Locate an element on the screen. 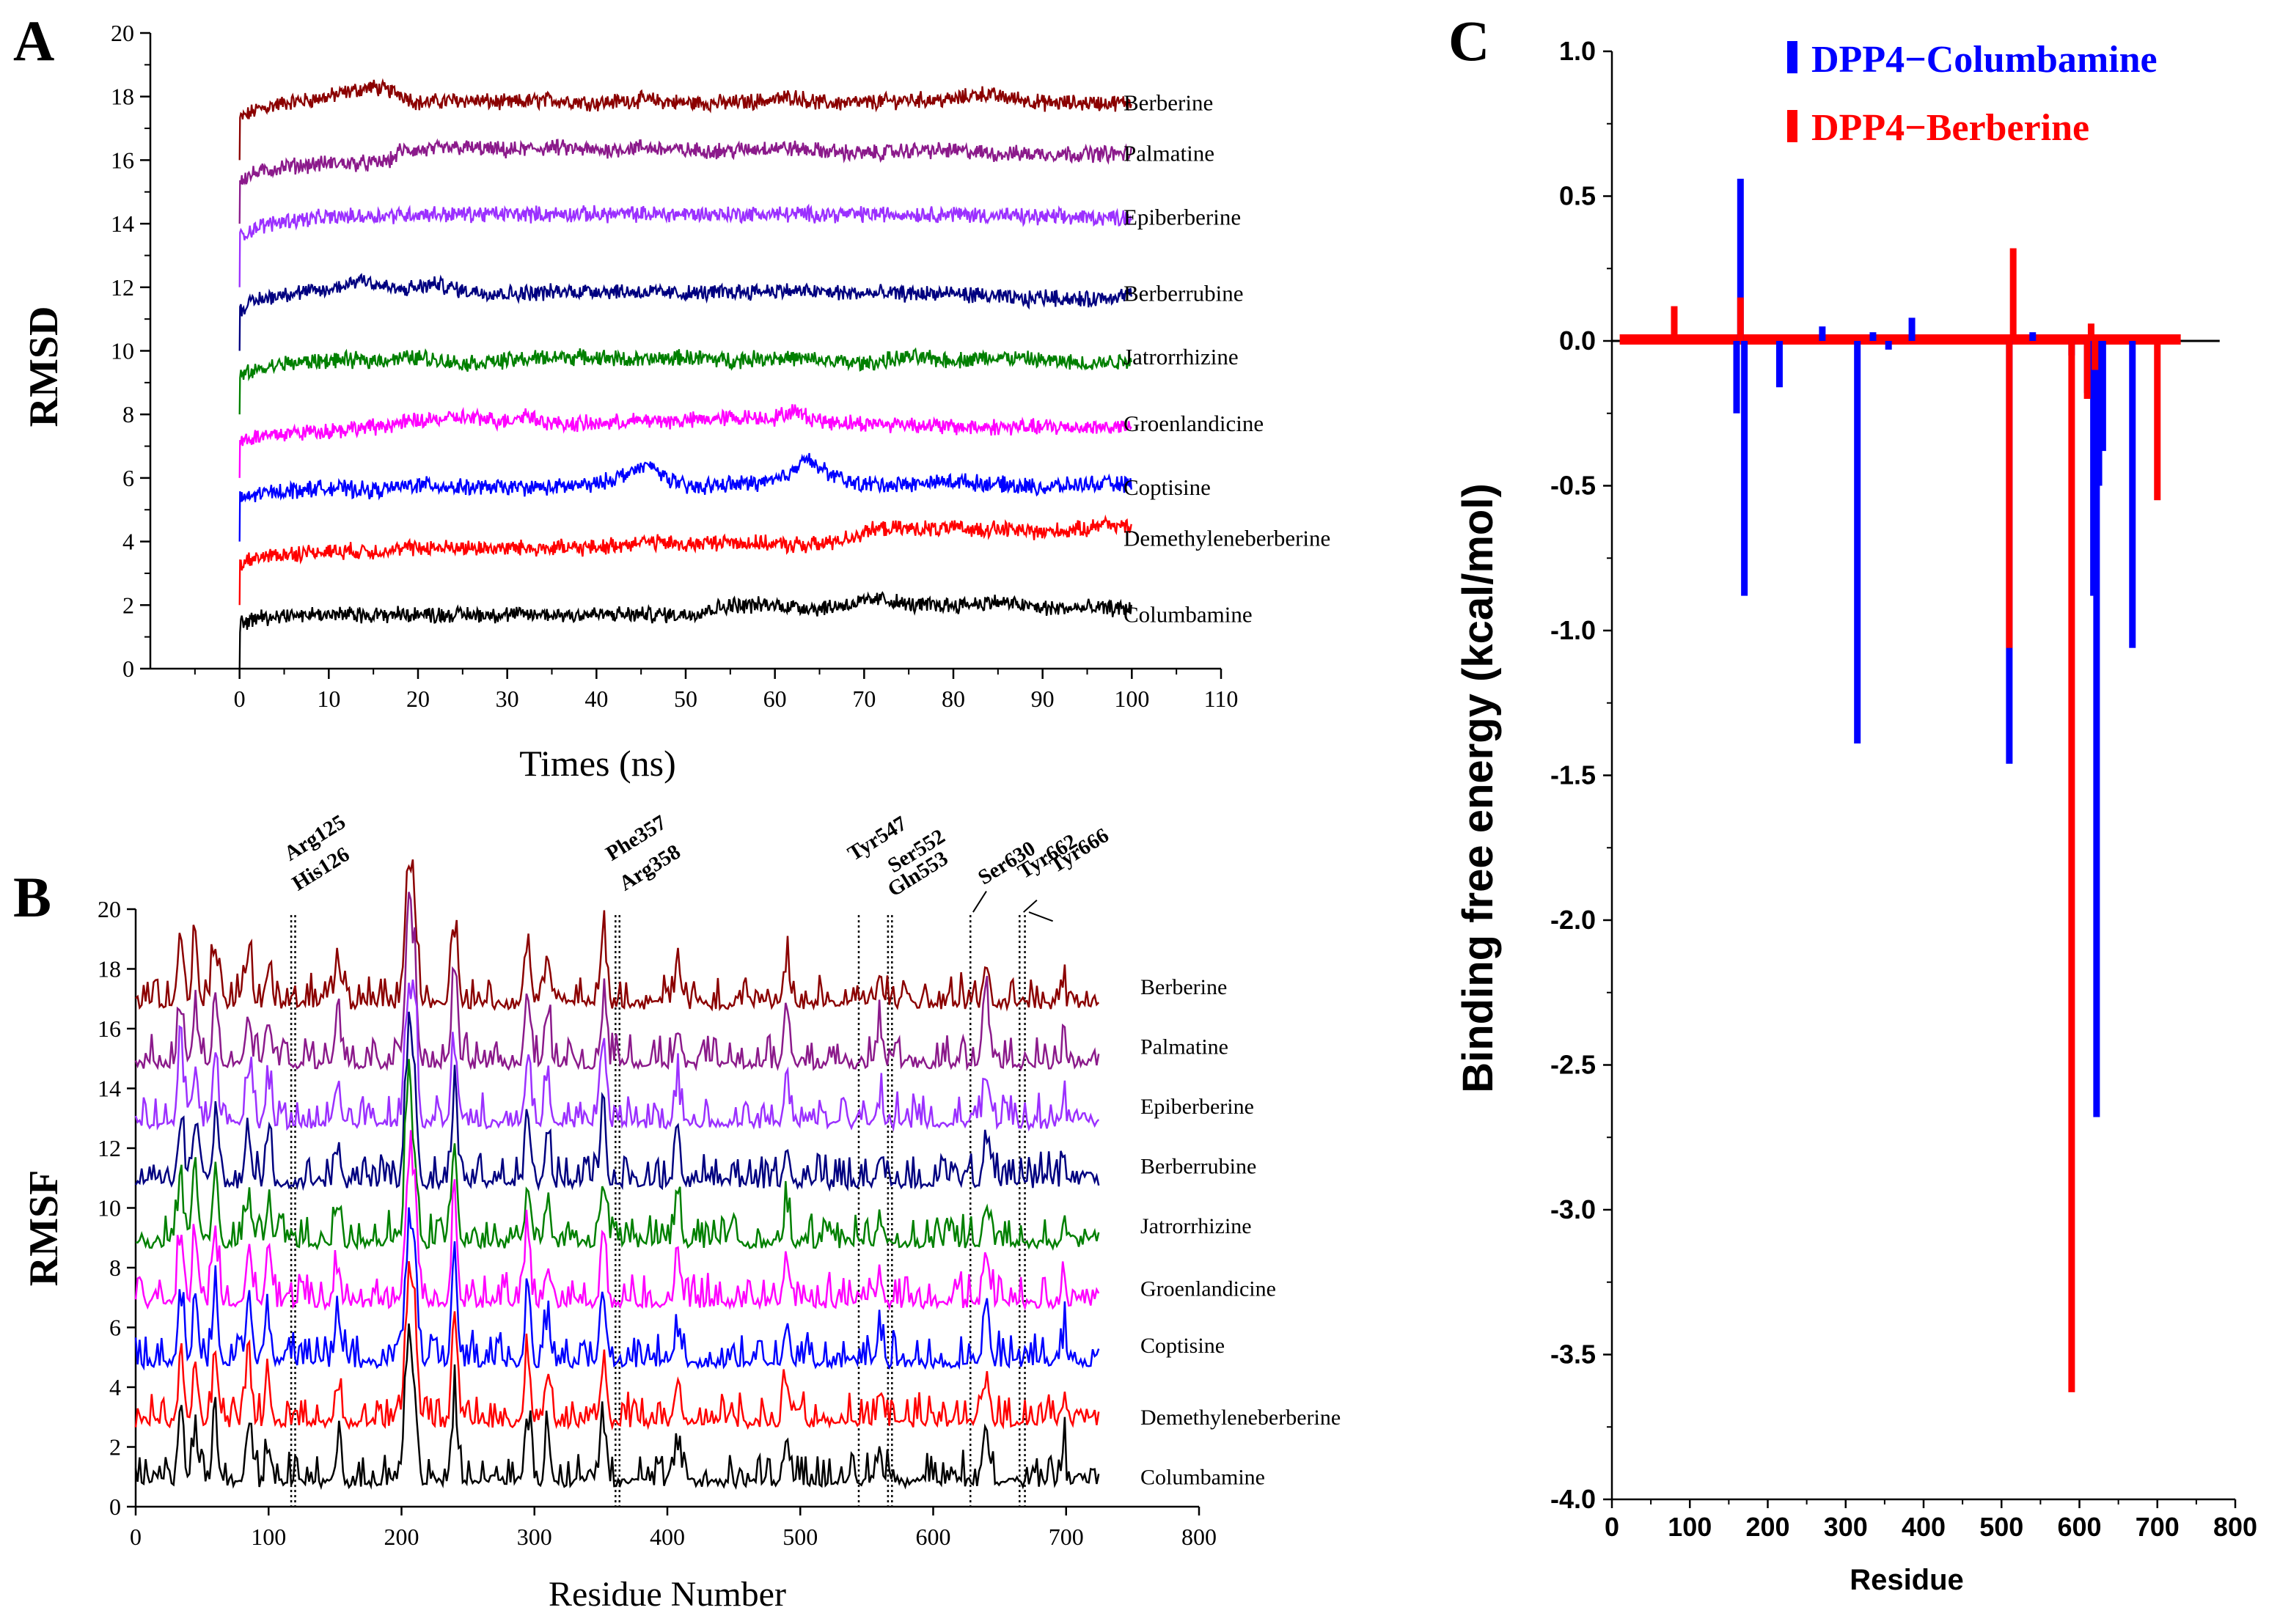 Image resolution: width=2269 pixels, height=1624 pixels. panel-a-line-berberrubine is located at coordinates (685, 312).